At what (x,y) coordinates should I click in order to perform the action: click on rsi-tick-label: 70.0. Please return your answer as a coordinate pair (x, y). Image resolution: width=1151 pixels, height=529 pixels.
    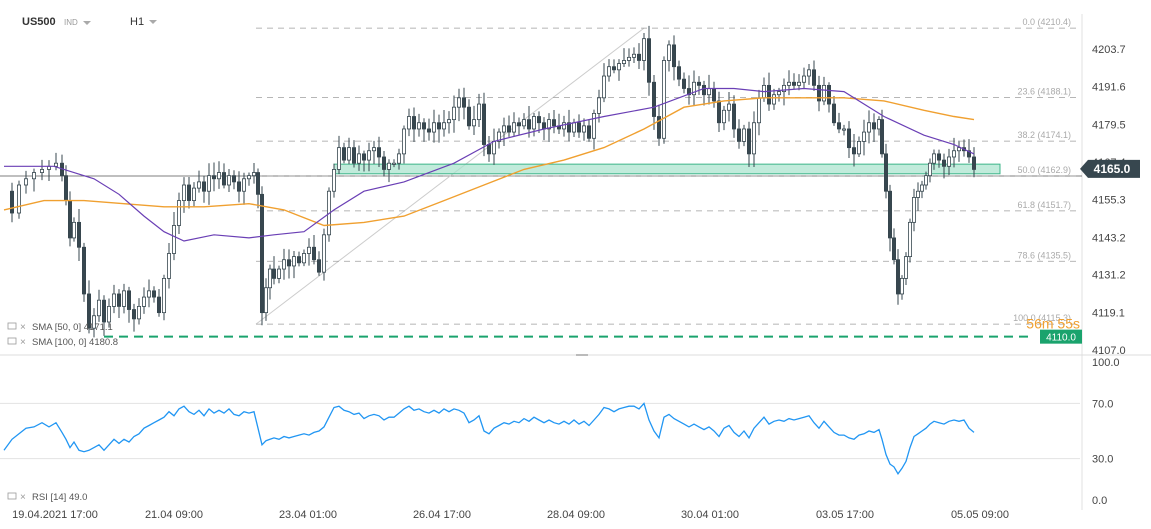
    Looking at the image, I should click on (1102, 404).